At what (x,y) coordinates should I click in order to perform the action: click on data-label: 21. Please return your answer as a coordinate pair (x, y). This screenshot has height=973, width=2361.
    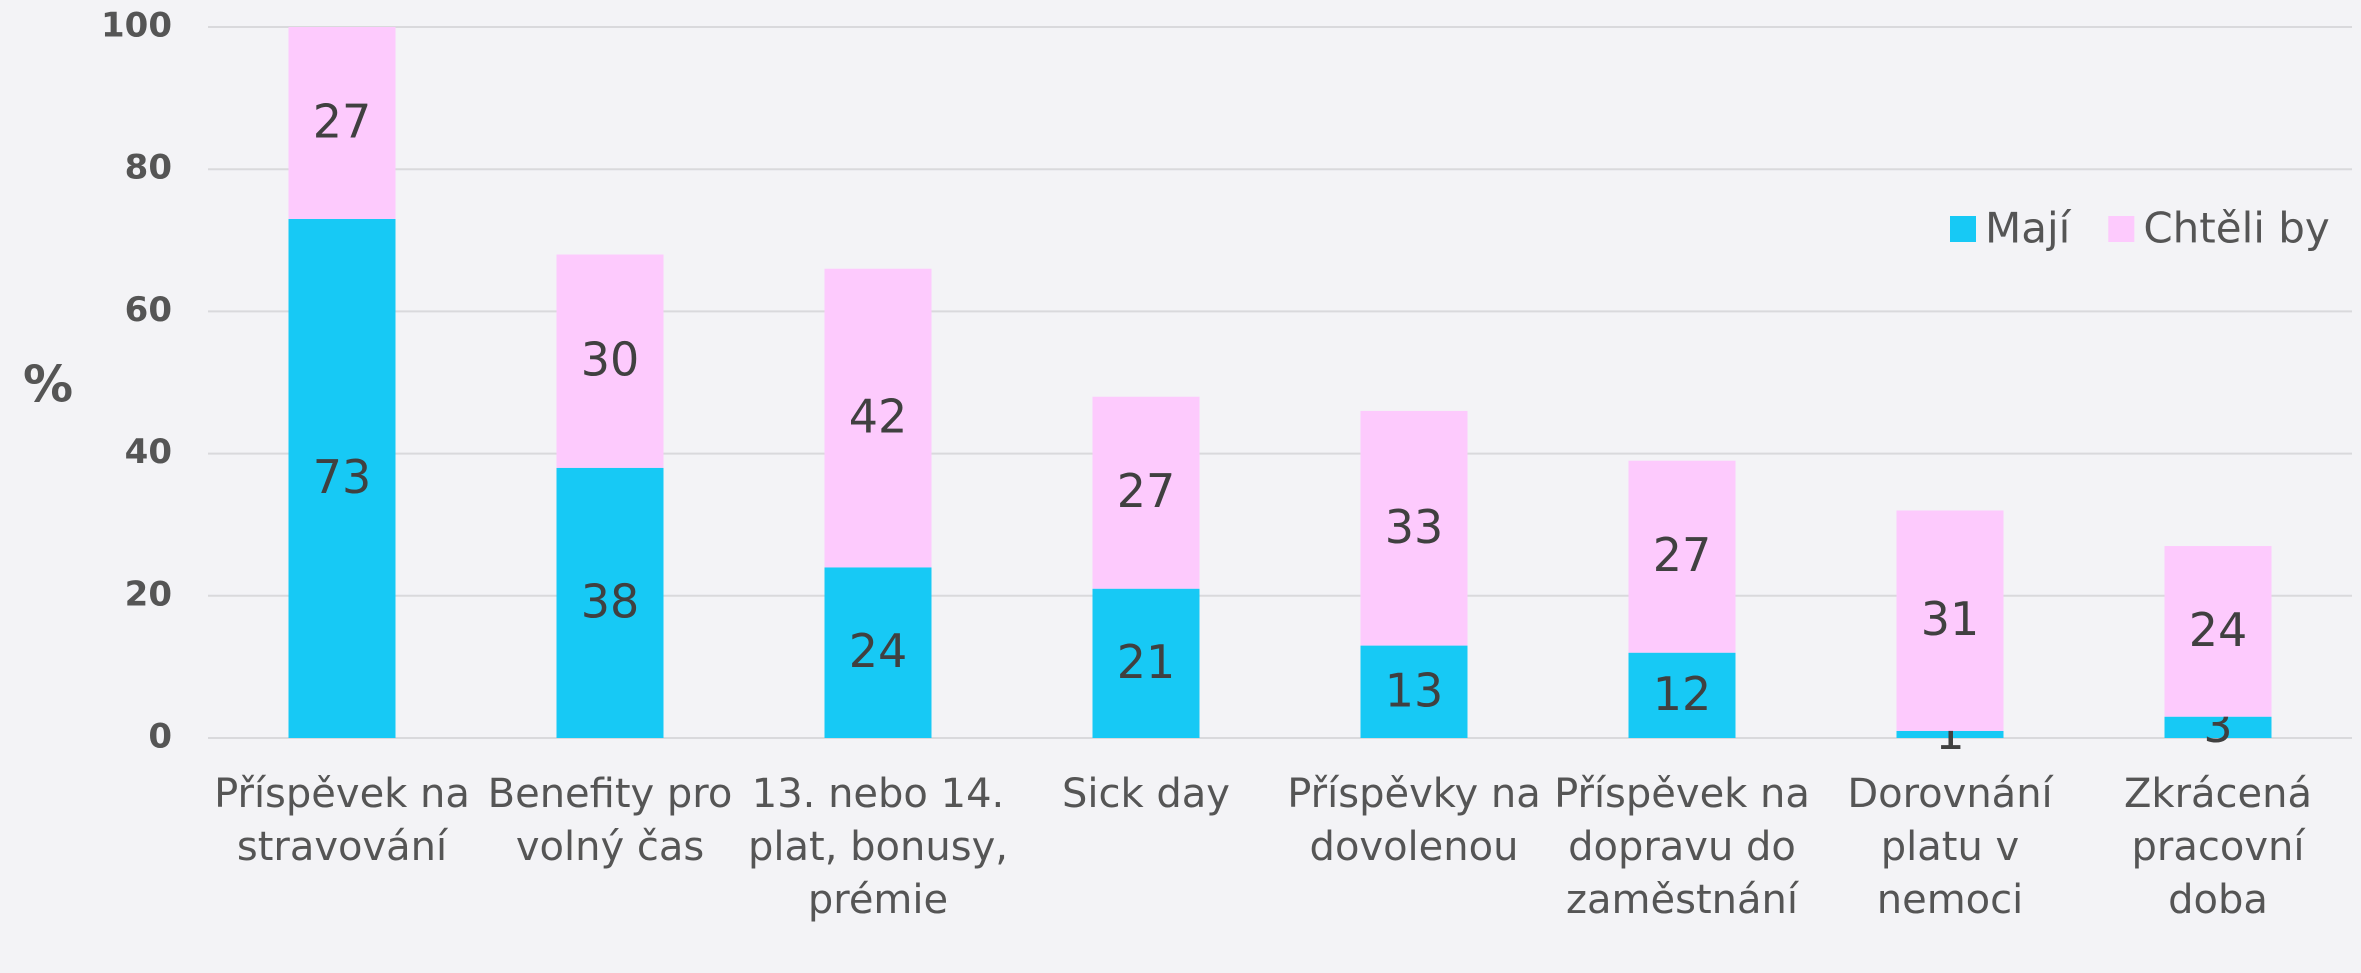
    Looking at the image, I should click on (1146, 662).